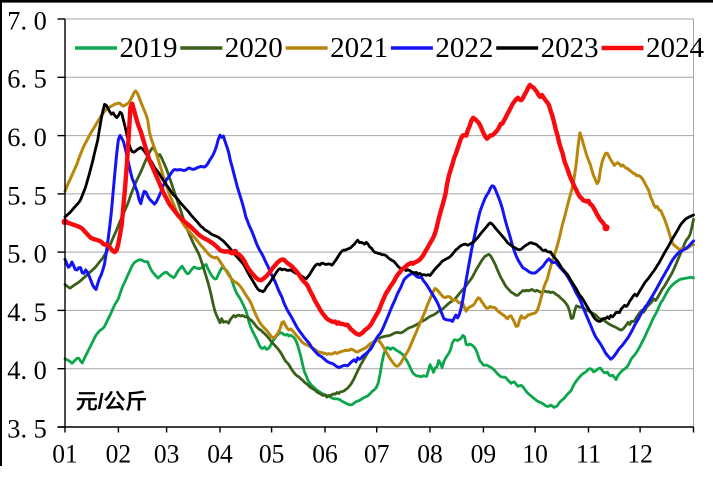 The image size is (713, 478). I want to click on svg-text: 08, so click(430, 454).